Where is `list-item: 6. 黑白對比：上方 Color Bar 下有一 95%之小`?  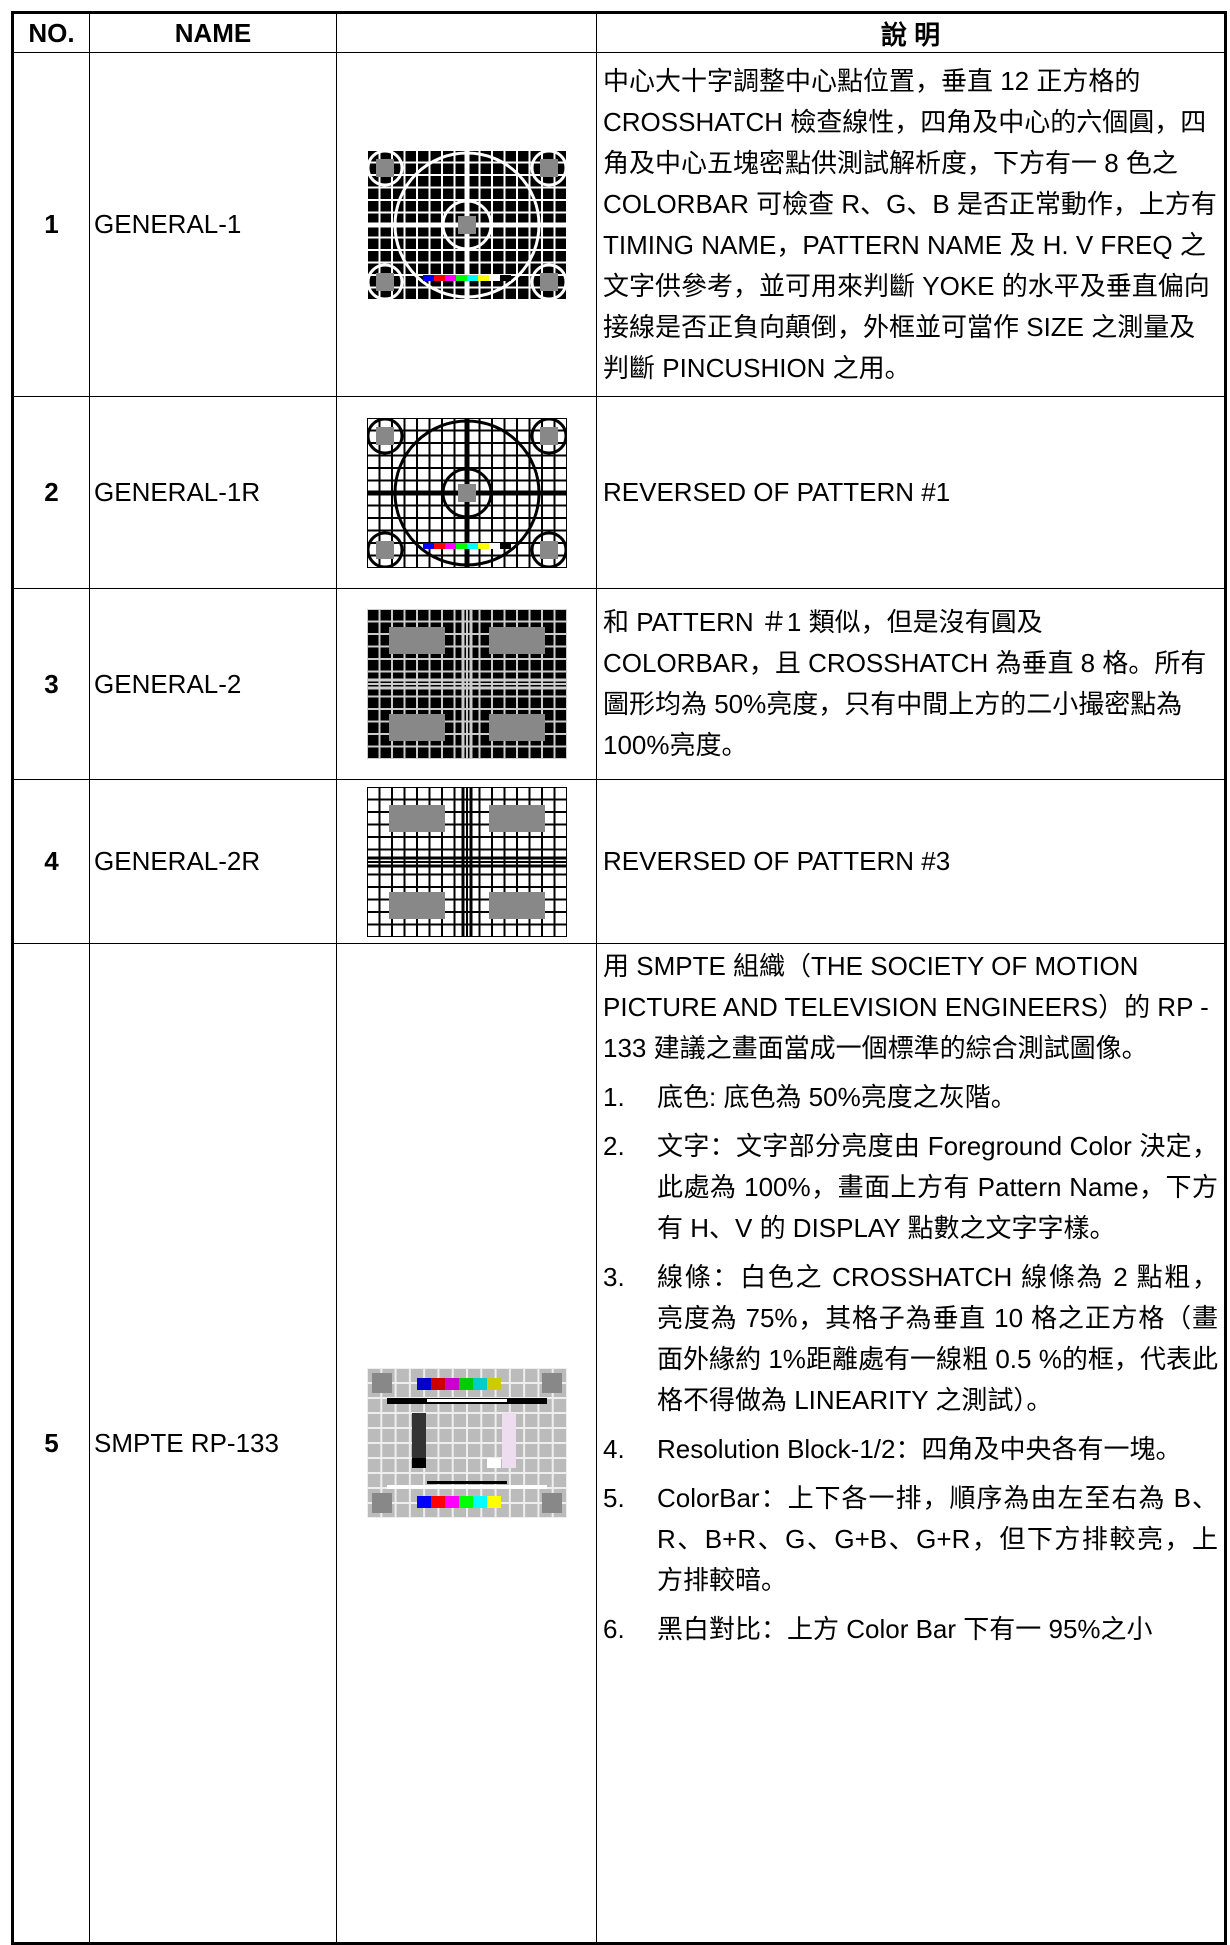
list-item: 6. 黑白對比：上方 Color Bar 下有一 95%之小 is located at coordinates (910, 1629).